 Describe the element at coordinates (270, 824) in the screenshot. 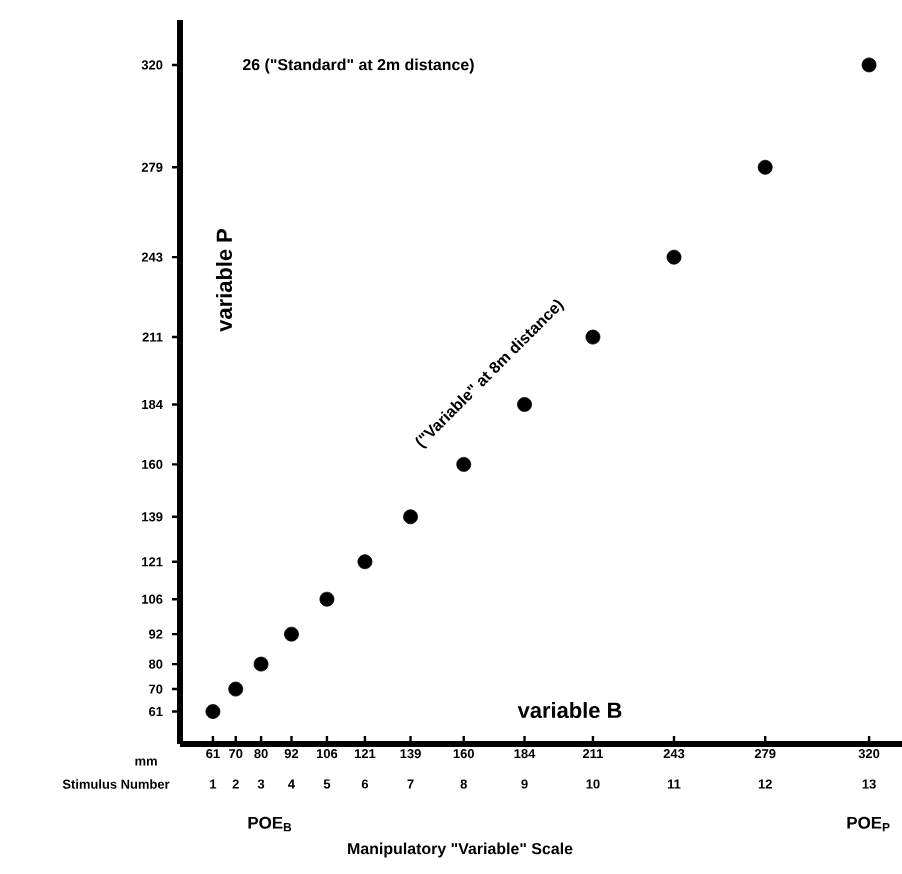

I see `text: POE$_{B}$` at that location.